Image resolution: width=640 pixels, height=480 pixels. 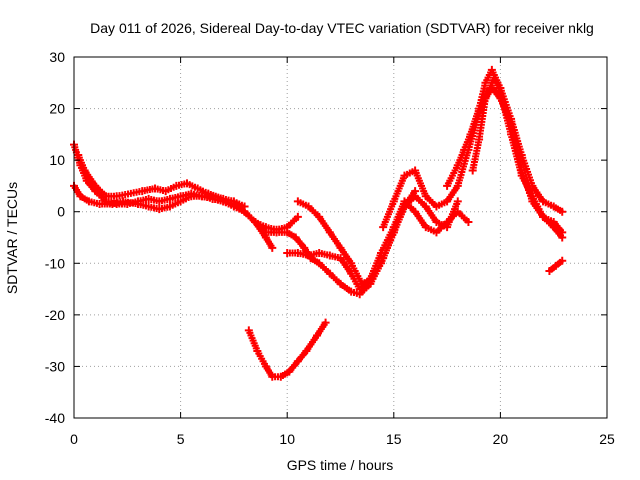 What do you see at coordinates (57, 160) in the screenshot?
I see `y-tick-label: 10` at bounding box center [57, 160].